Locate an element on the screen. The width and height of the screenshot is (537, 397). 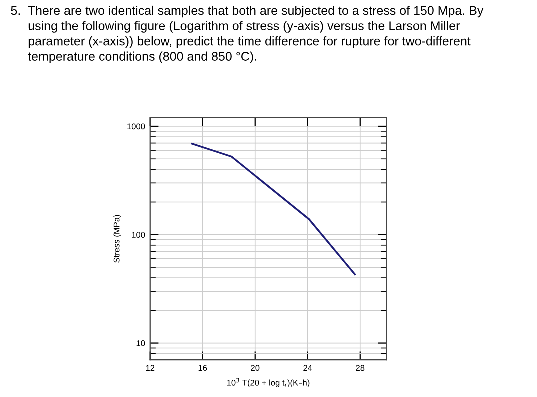
y-tick-label: 100 is located at coordinates (139, 235).